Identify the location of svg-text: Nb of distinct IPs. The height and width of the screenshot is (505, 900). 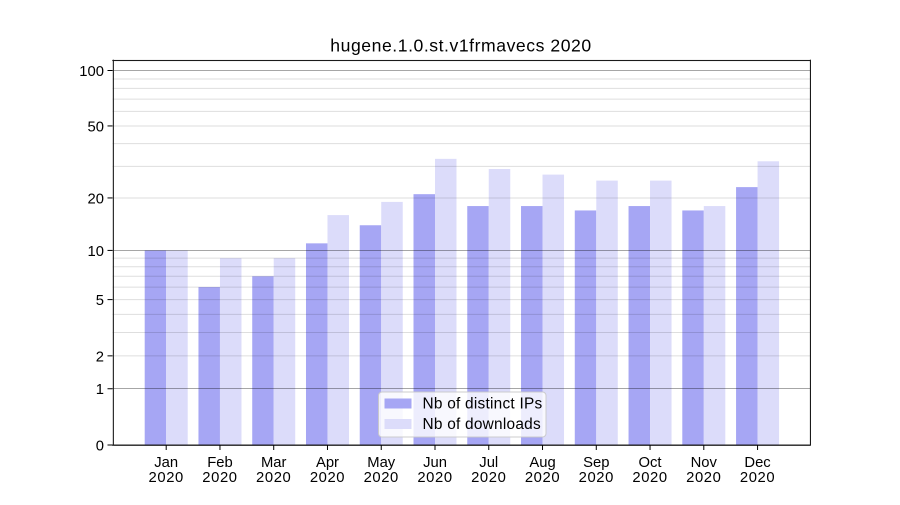
(483, 404).